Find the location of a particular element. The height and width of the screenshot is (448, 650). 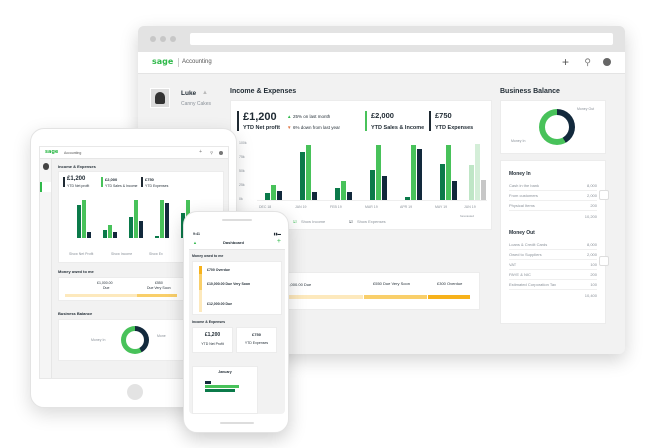

table-row: VAT 100 is located at coordinates (553, 265).